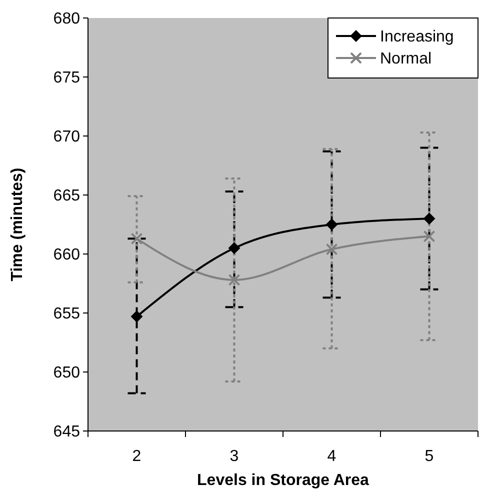  What do you see at coordinates (66, 19) in the screenshot?
I see `y-tick-label: 680` at bounding box center [66, 19].